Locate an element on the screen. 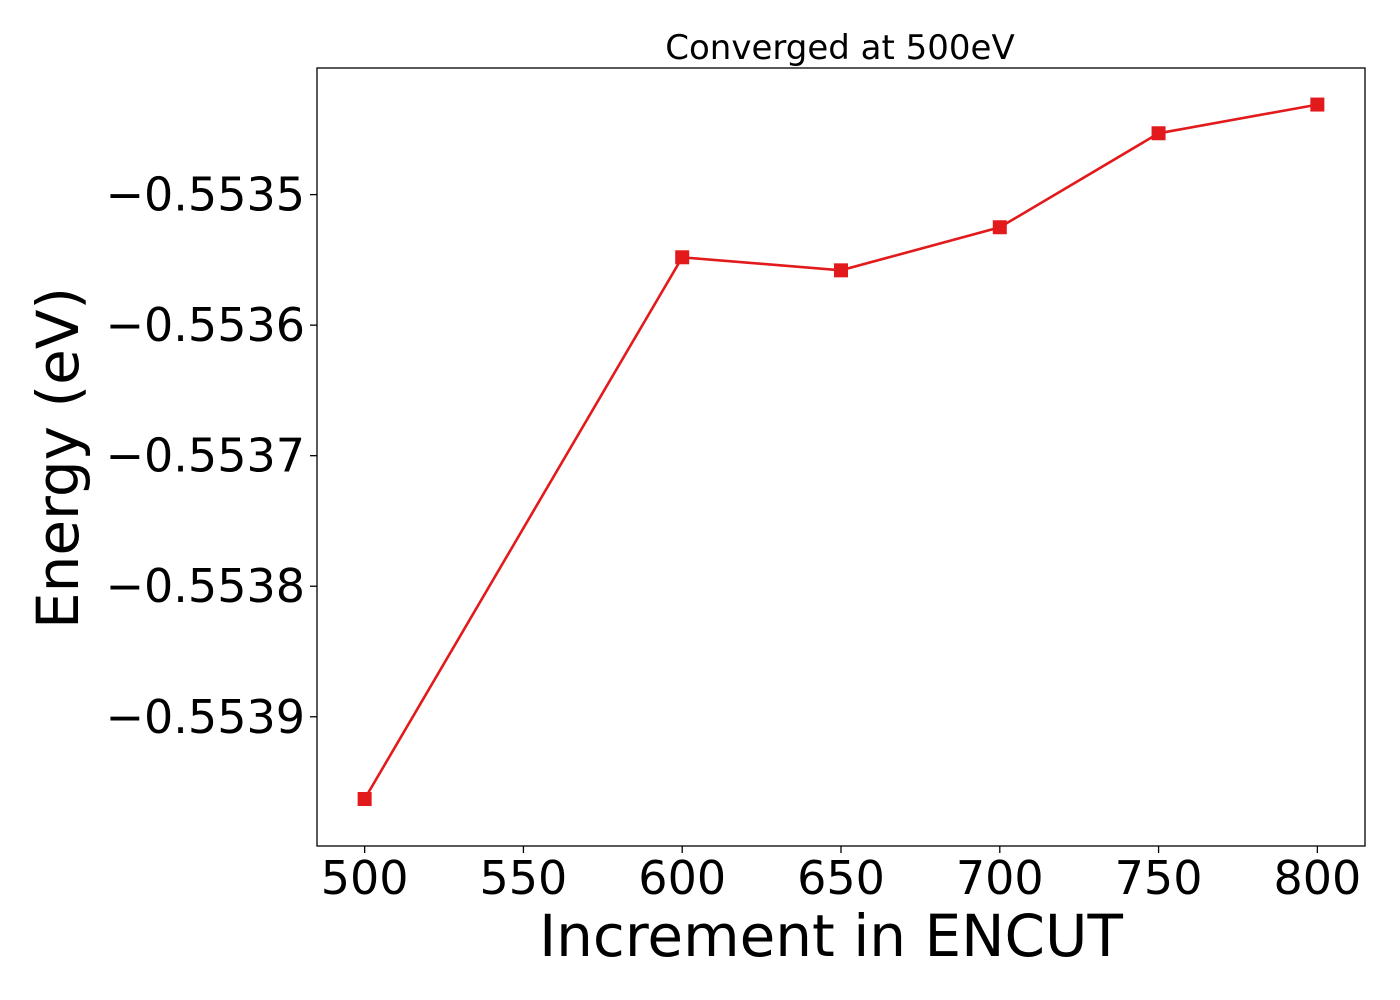 Image resolution: width=1400 pixels, height=1000 pixels. x-tick-label: 600 is located at coordinates (682, 878).